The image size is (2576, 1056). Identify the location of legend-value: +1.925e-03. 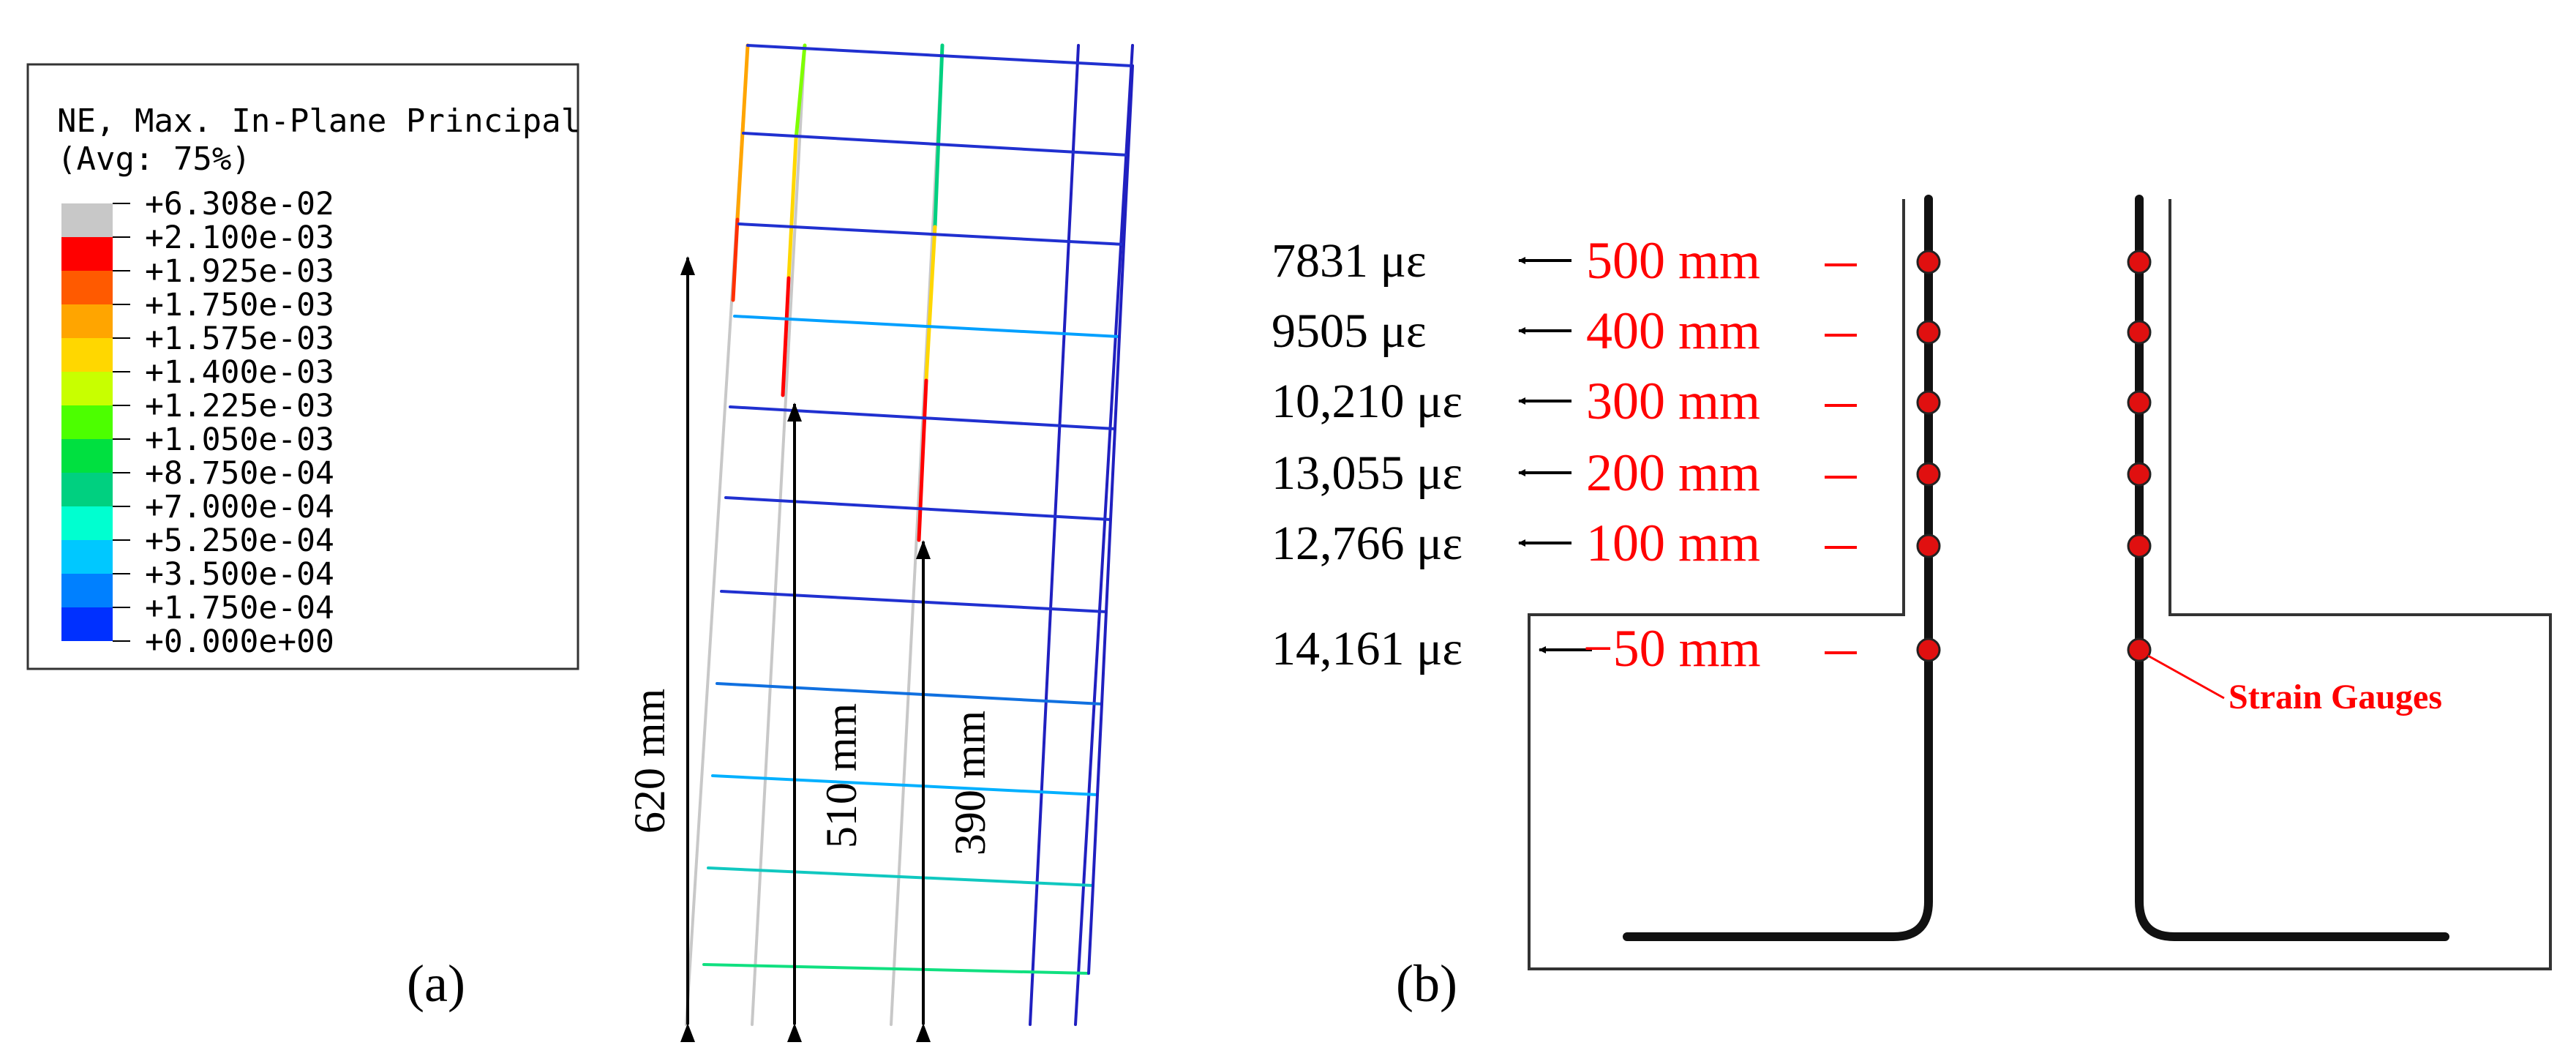
(239, 271).